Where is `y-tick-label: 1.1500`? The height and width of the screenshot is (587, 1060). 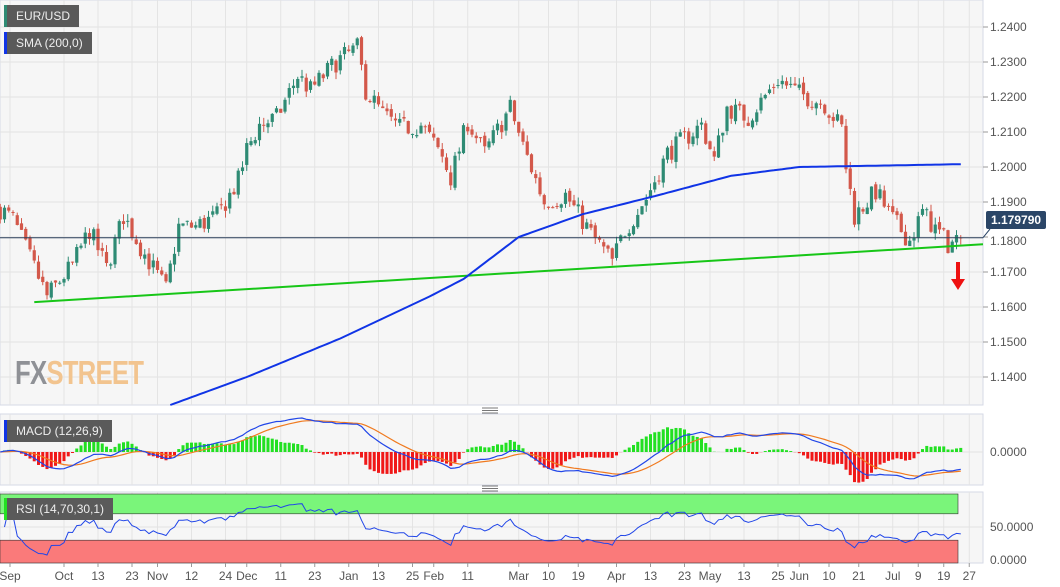
y-tick-label: 1.1500 is located at coordinates (1008, 342).